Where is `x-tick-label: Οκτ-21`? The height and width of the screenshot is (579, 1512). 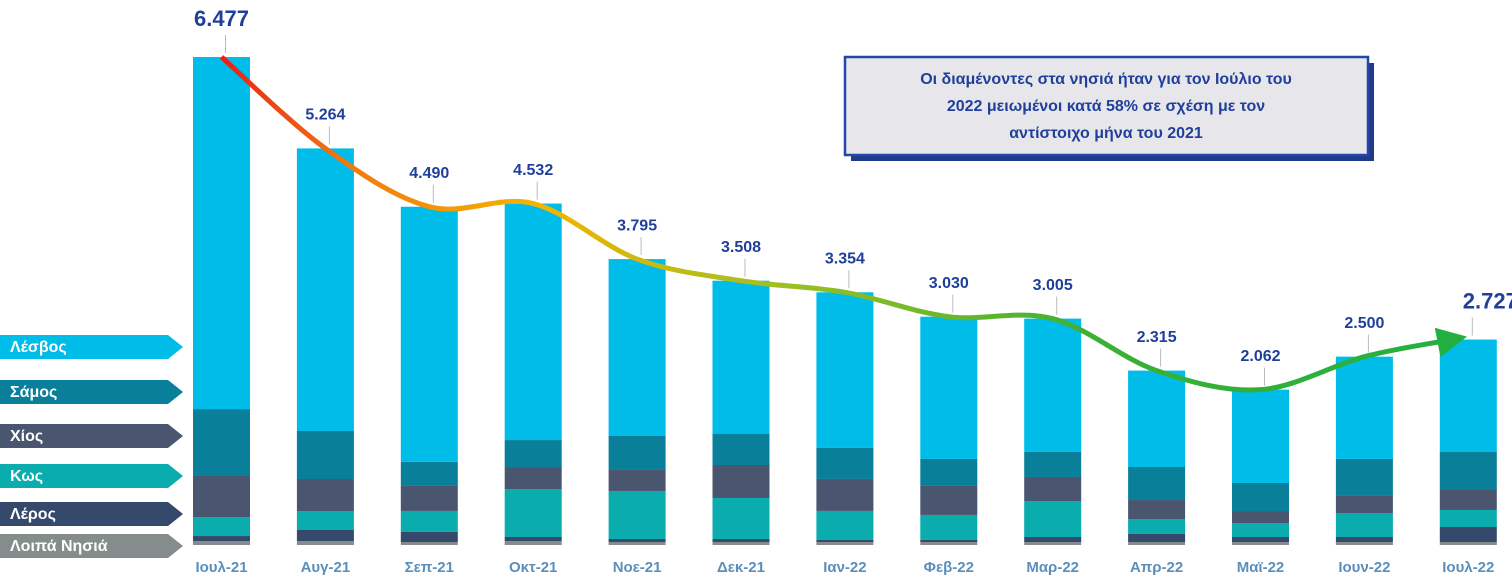
x-tick-label: Οκτ-21 is located at coordinates (533, 567).